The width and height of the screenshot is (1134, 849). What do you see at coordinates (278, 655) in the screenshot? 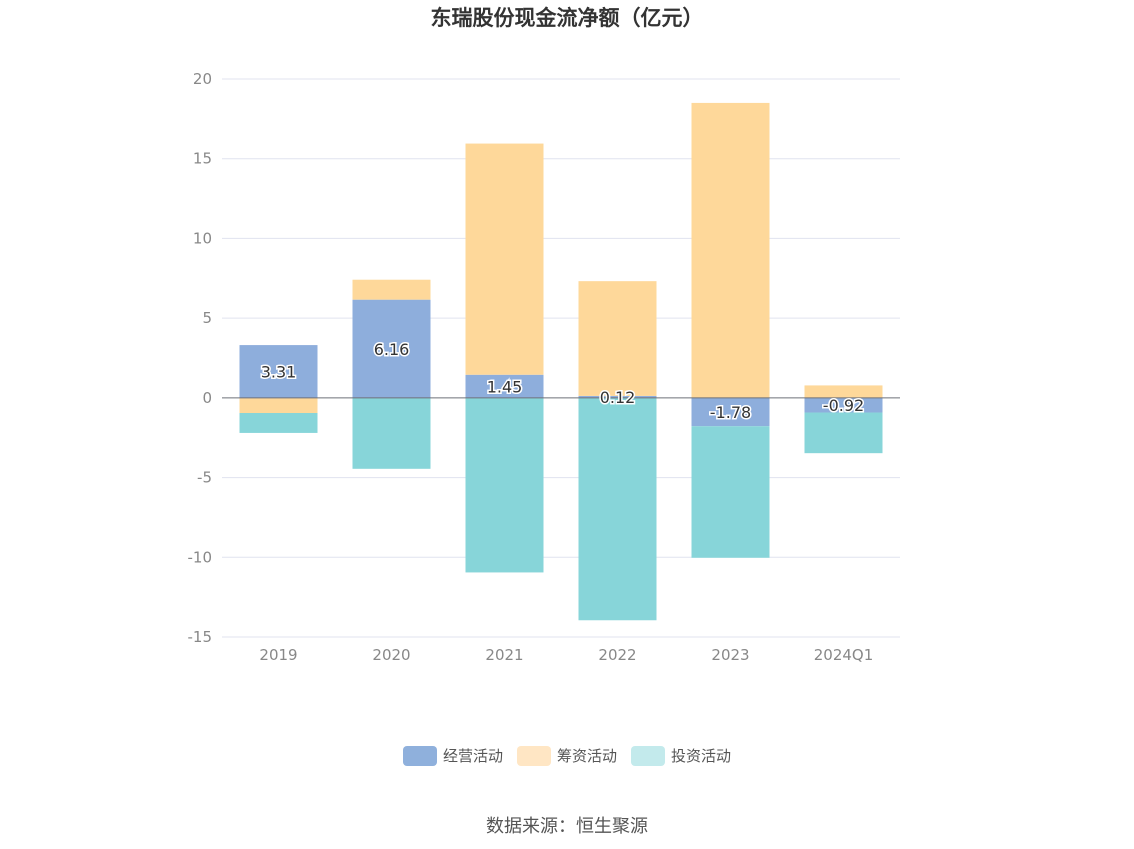
I see `x-tick-label: 2019` at bounding box center [278, 655].